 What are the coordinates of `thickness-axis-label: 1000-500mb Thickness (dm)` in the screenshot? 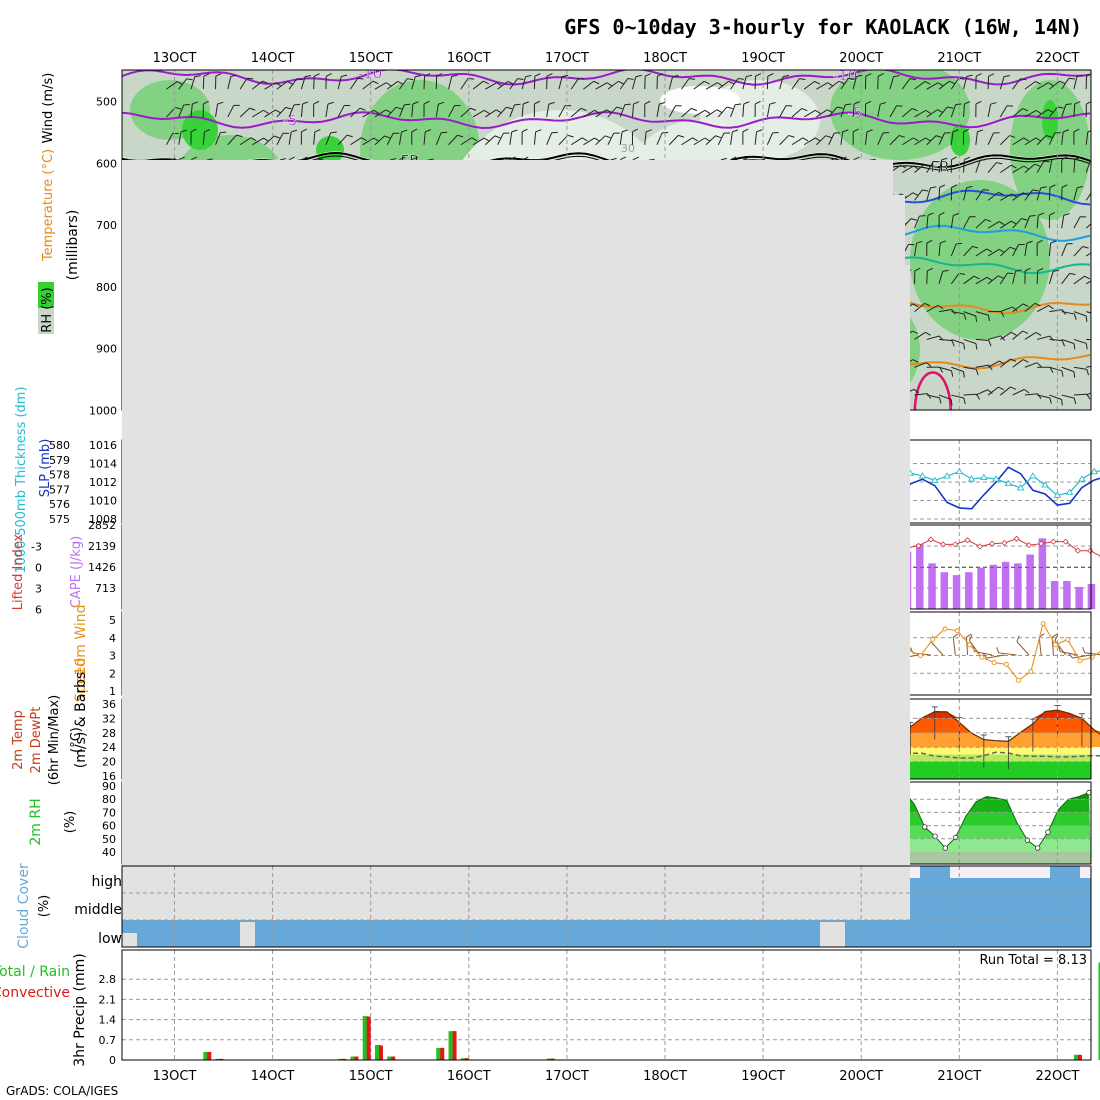 It's located at (21, 479).